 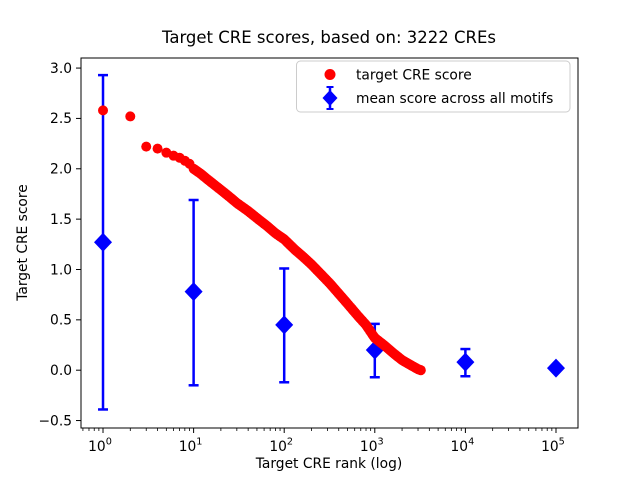 I want to click on y-axis-label: Target CRE score, so click(x=23, y=242).